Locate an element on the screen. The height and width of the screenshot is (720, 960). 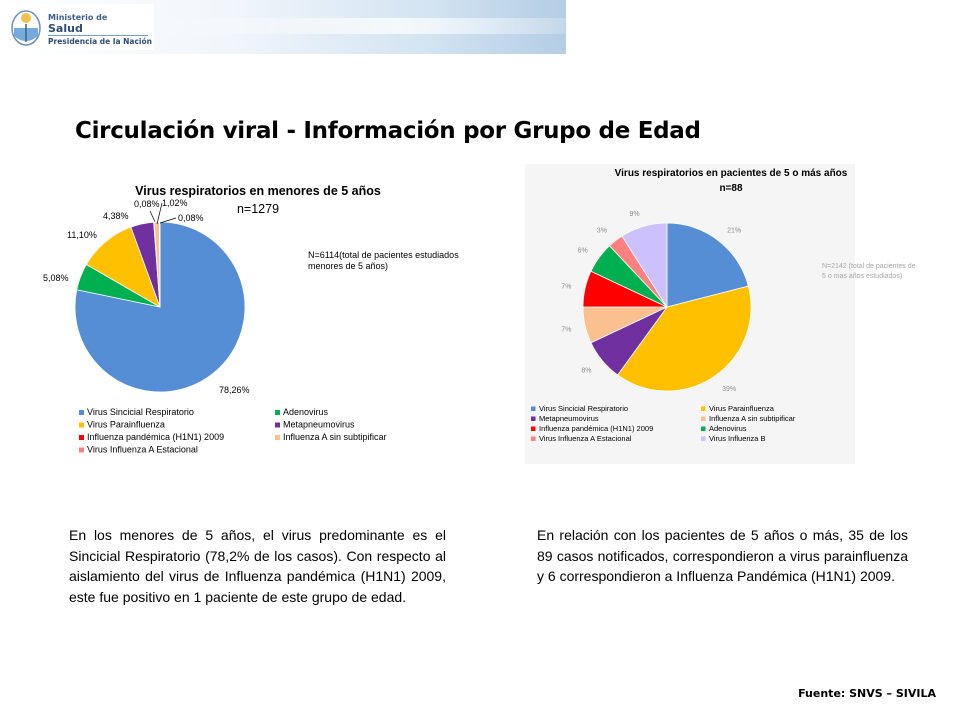
chart2-data-label: 21% is located at coordinates (734, 231).